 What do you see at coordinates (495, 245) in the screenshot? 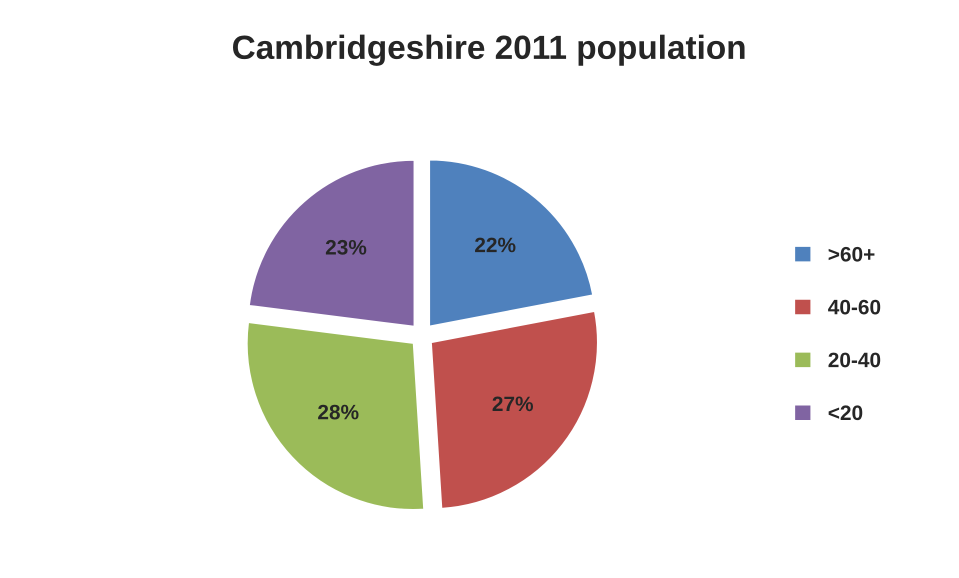
I see `data-label: 22%` at bounding box center [495, 245].